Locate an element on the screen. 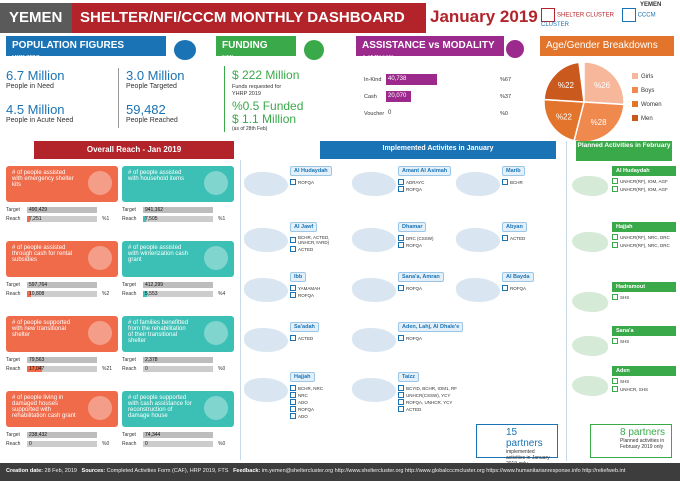  target-bar: 412,299 is located at coordinates (178, 285).